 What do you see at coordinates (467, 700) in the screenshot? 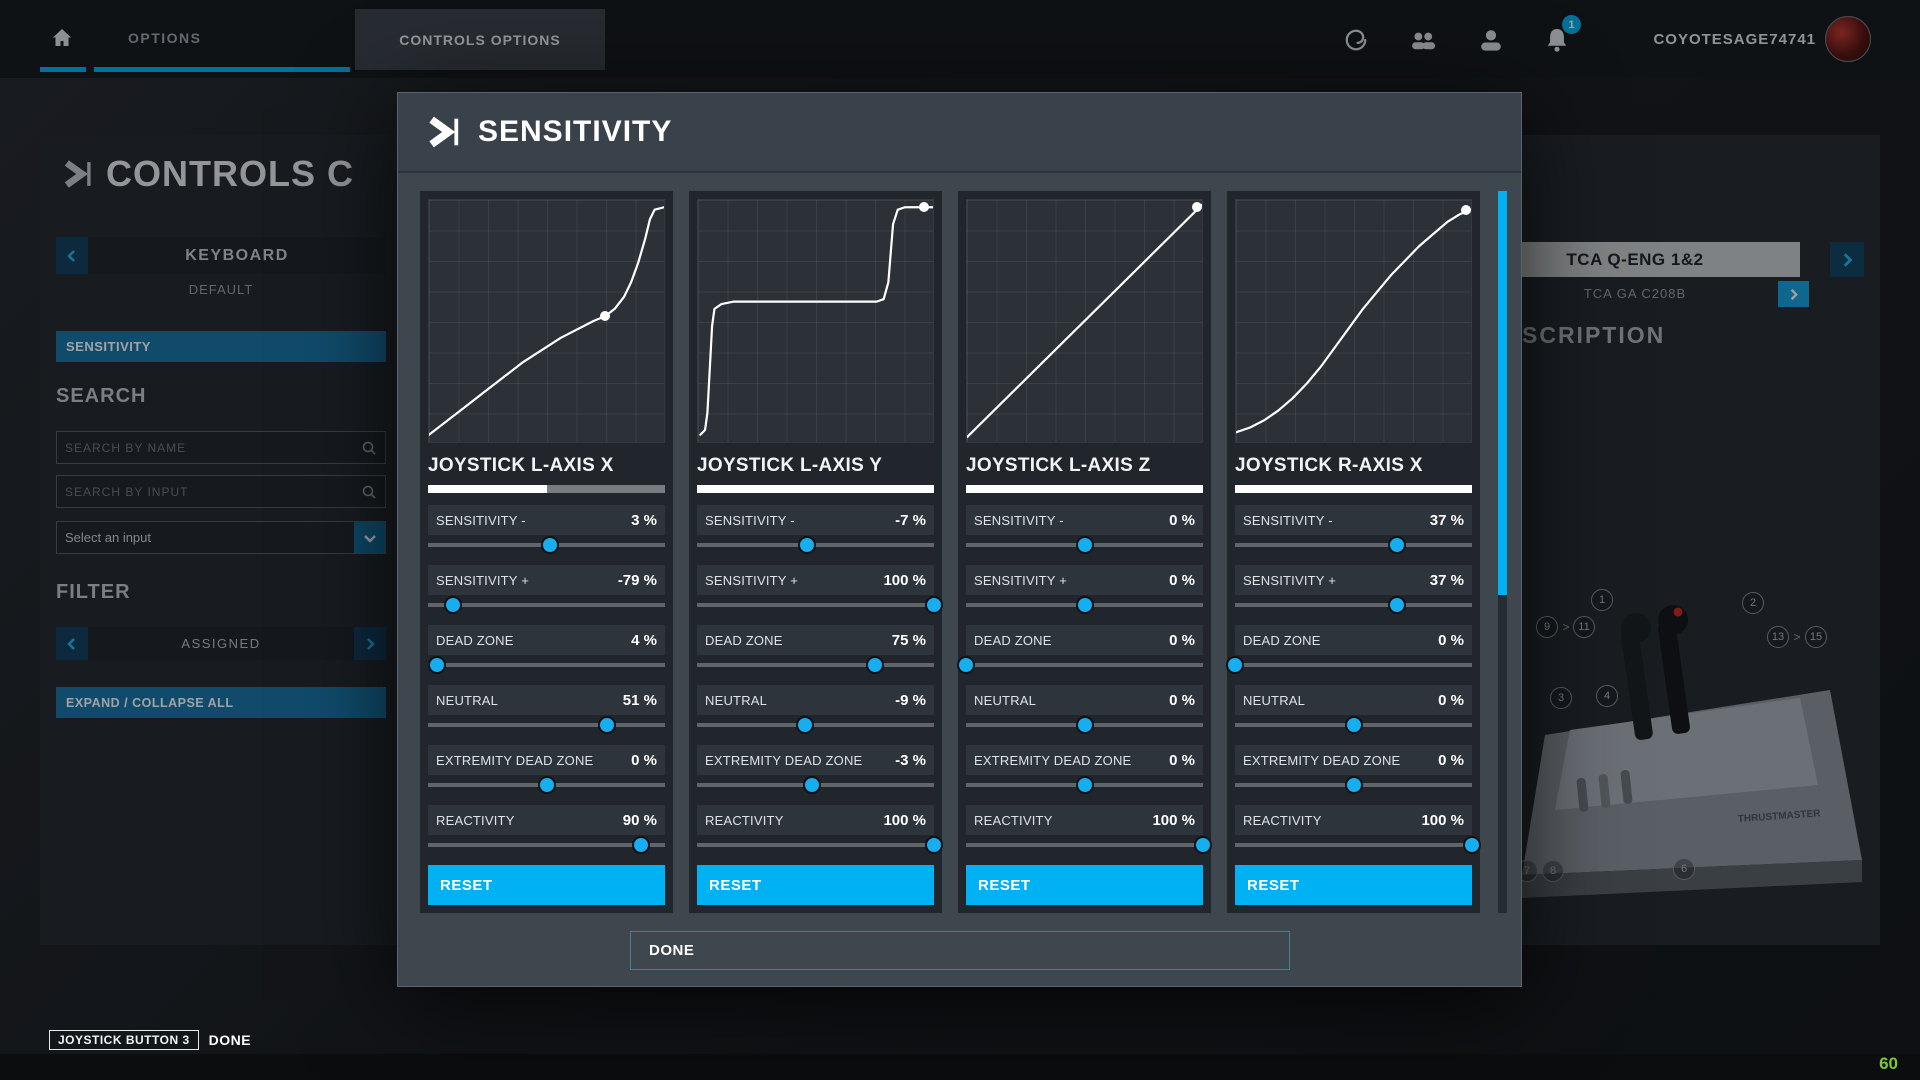
I see `slider-label: NEUTRAL` at bounding box center [467, 700].